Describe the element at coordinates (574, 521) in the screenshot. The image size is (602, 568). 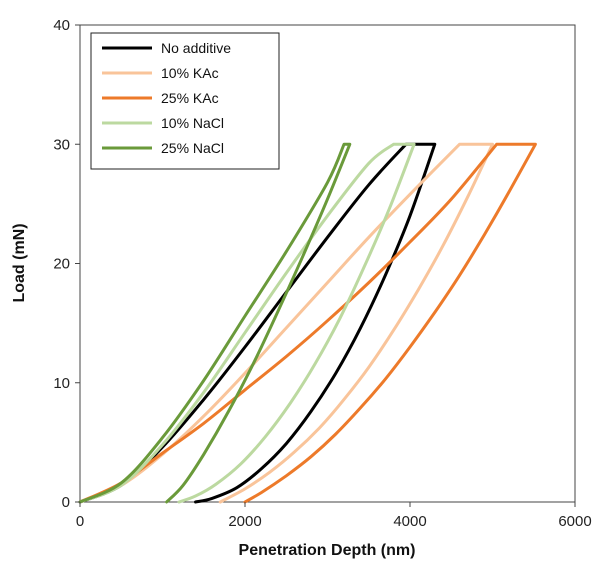
I see `x-tick-label: 6000` at that location.